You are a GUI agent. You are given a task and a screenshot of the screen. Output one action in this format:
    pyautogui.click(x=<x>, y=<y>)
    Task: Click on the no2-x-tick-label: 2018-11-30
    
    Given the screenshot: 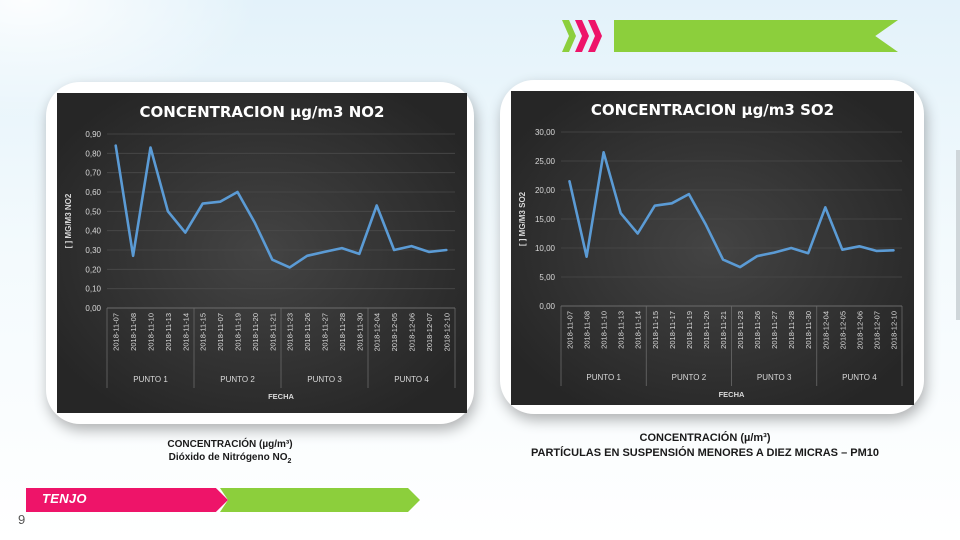 What is the action you would take?
    pyautogui.click(x=359, y=332)
    